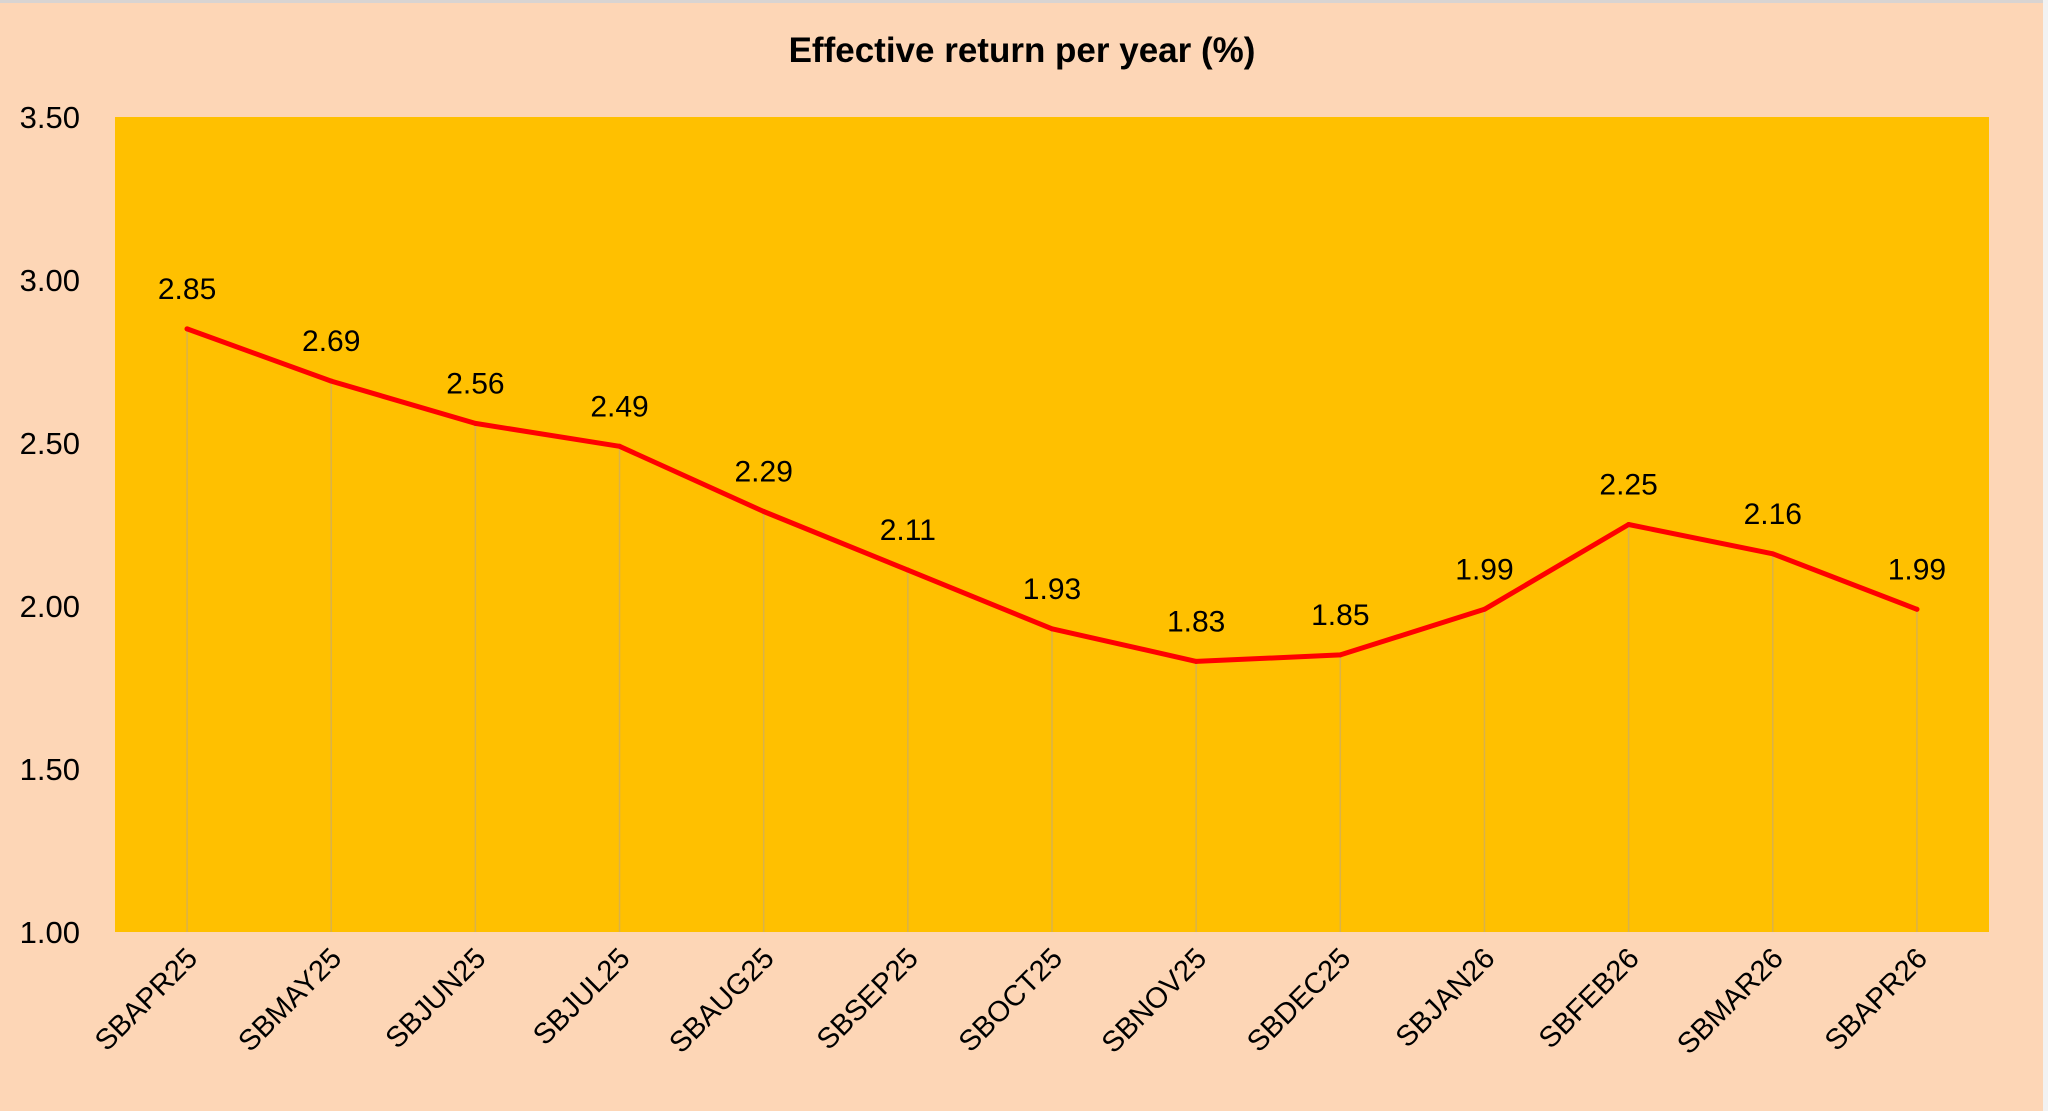  What do you see at coordinates (1196, 621) in the screenshot?
I see `data-label: 1.83` at bounding box center [1196, 621].